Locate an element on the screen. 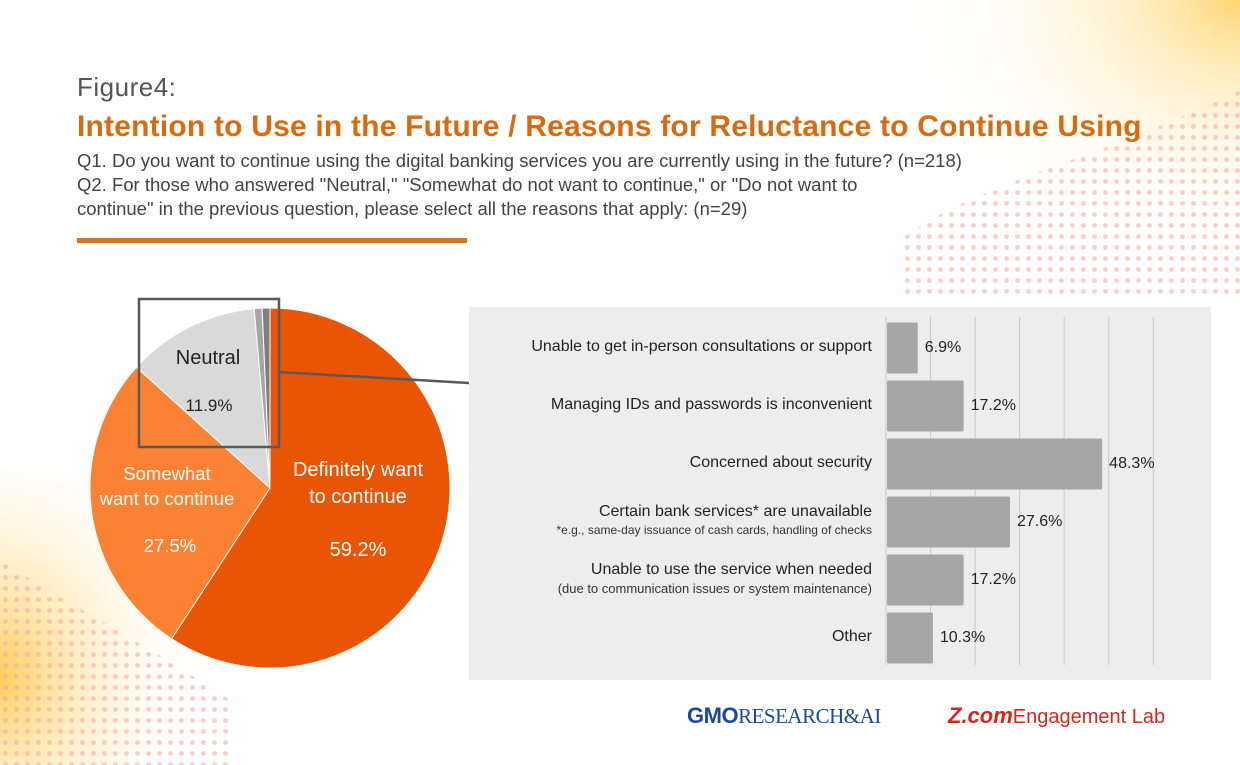 The image size is (1240, 765). figure-label: Figure4: is located at coordinates (127, 87).